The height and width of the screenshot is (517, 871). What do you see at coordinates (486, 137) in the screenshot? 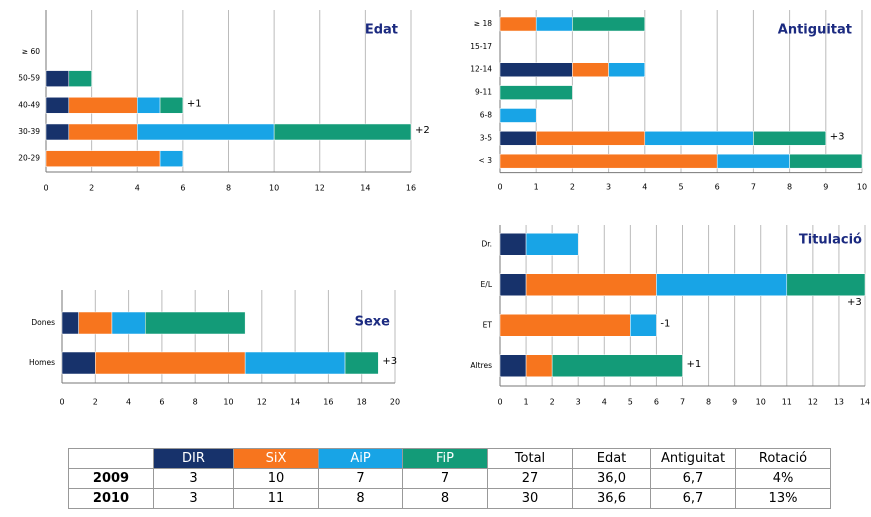
I see `y-tick-label: 3-5` at bounding box center [486, 137].